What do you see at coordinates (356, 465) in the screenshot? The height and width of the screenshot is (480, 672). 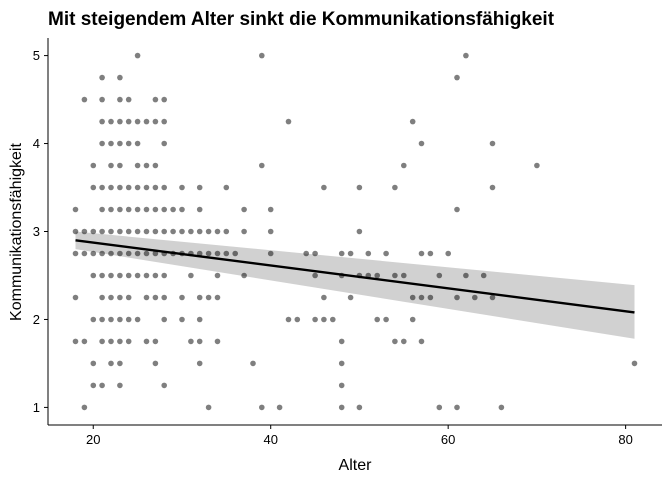 I see `x-axis-title: Alter` at bounding box center [356, 465].